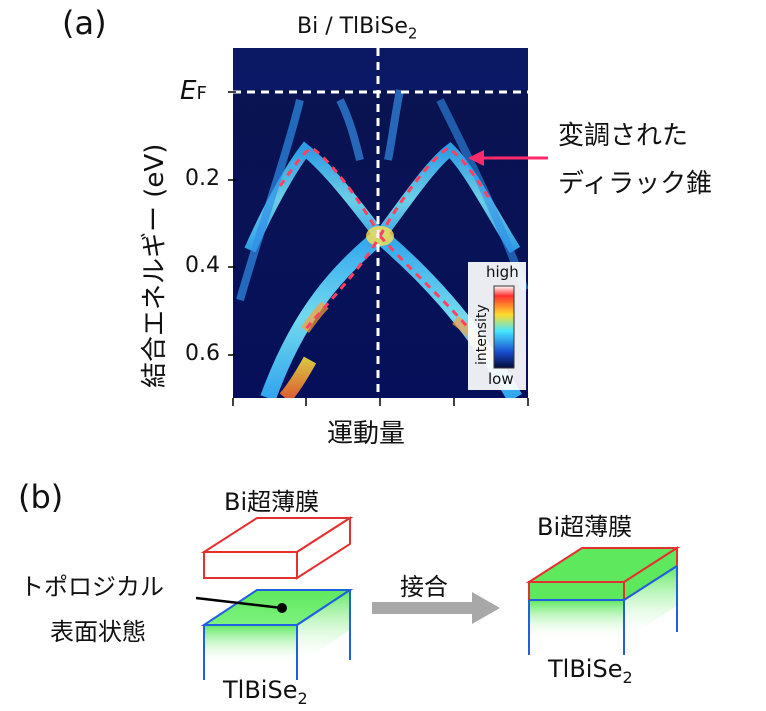 This screenshot has height=711, width=766. Describe the element at coordinates (436, 608) in the screenshot. I see `junction-arrow` at that location.